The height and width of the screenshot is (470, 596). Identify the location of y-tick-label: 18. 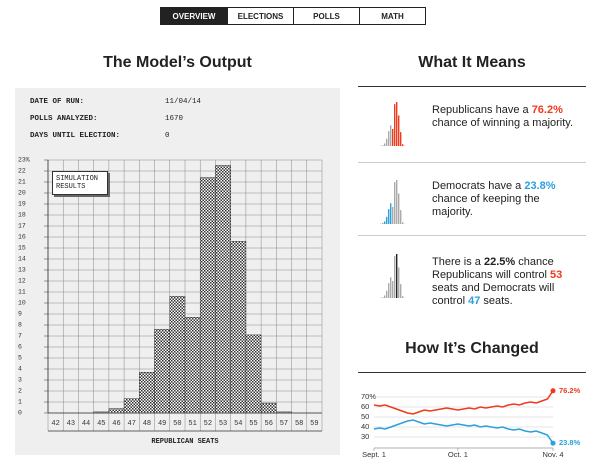
(22, 215).